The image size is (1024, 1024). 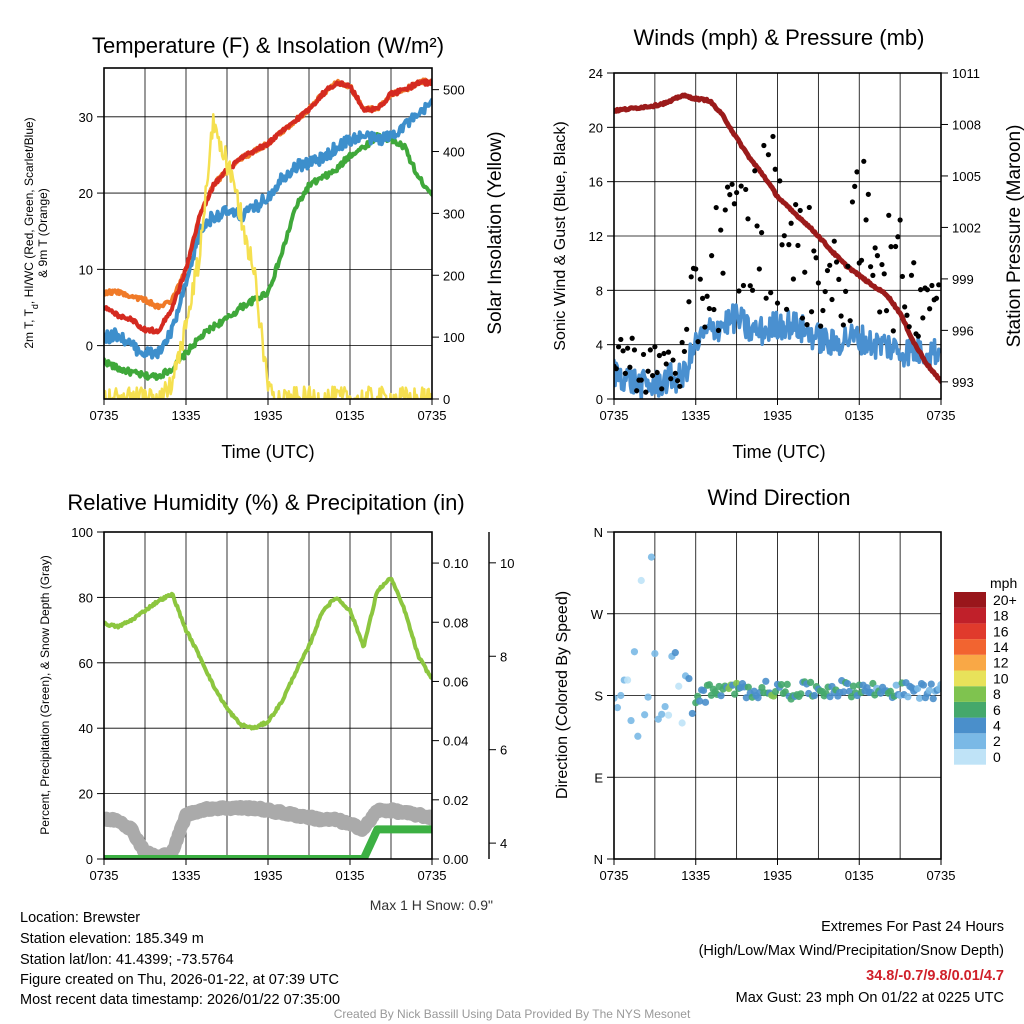 What do you see at coordinates (454, 213) in the screenshot?
I see `insolation-axis-tick-label: 300` at bounding box center [454, 213].